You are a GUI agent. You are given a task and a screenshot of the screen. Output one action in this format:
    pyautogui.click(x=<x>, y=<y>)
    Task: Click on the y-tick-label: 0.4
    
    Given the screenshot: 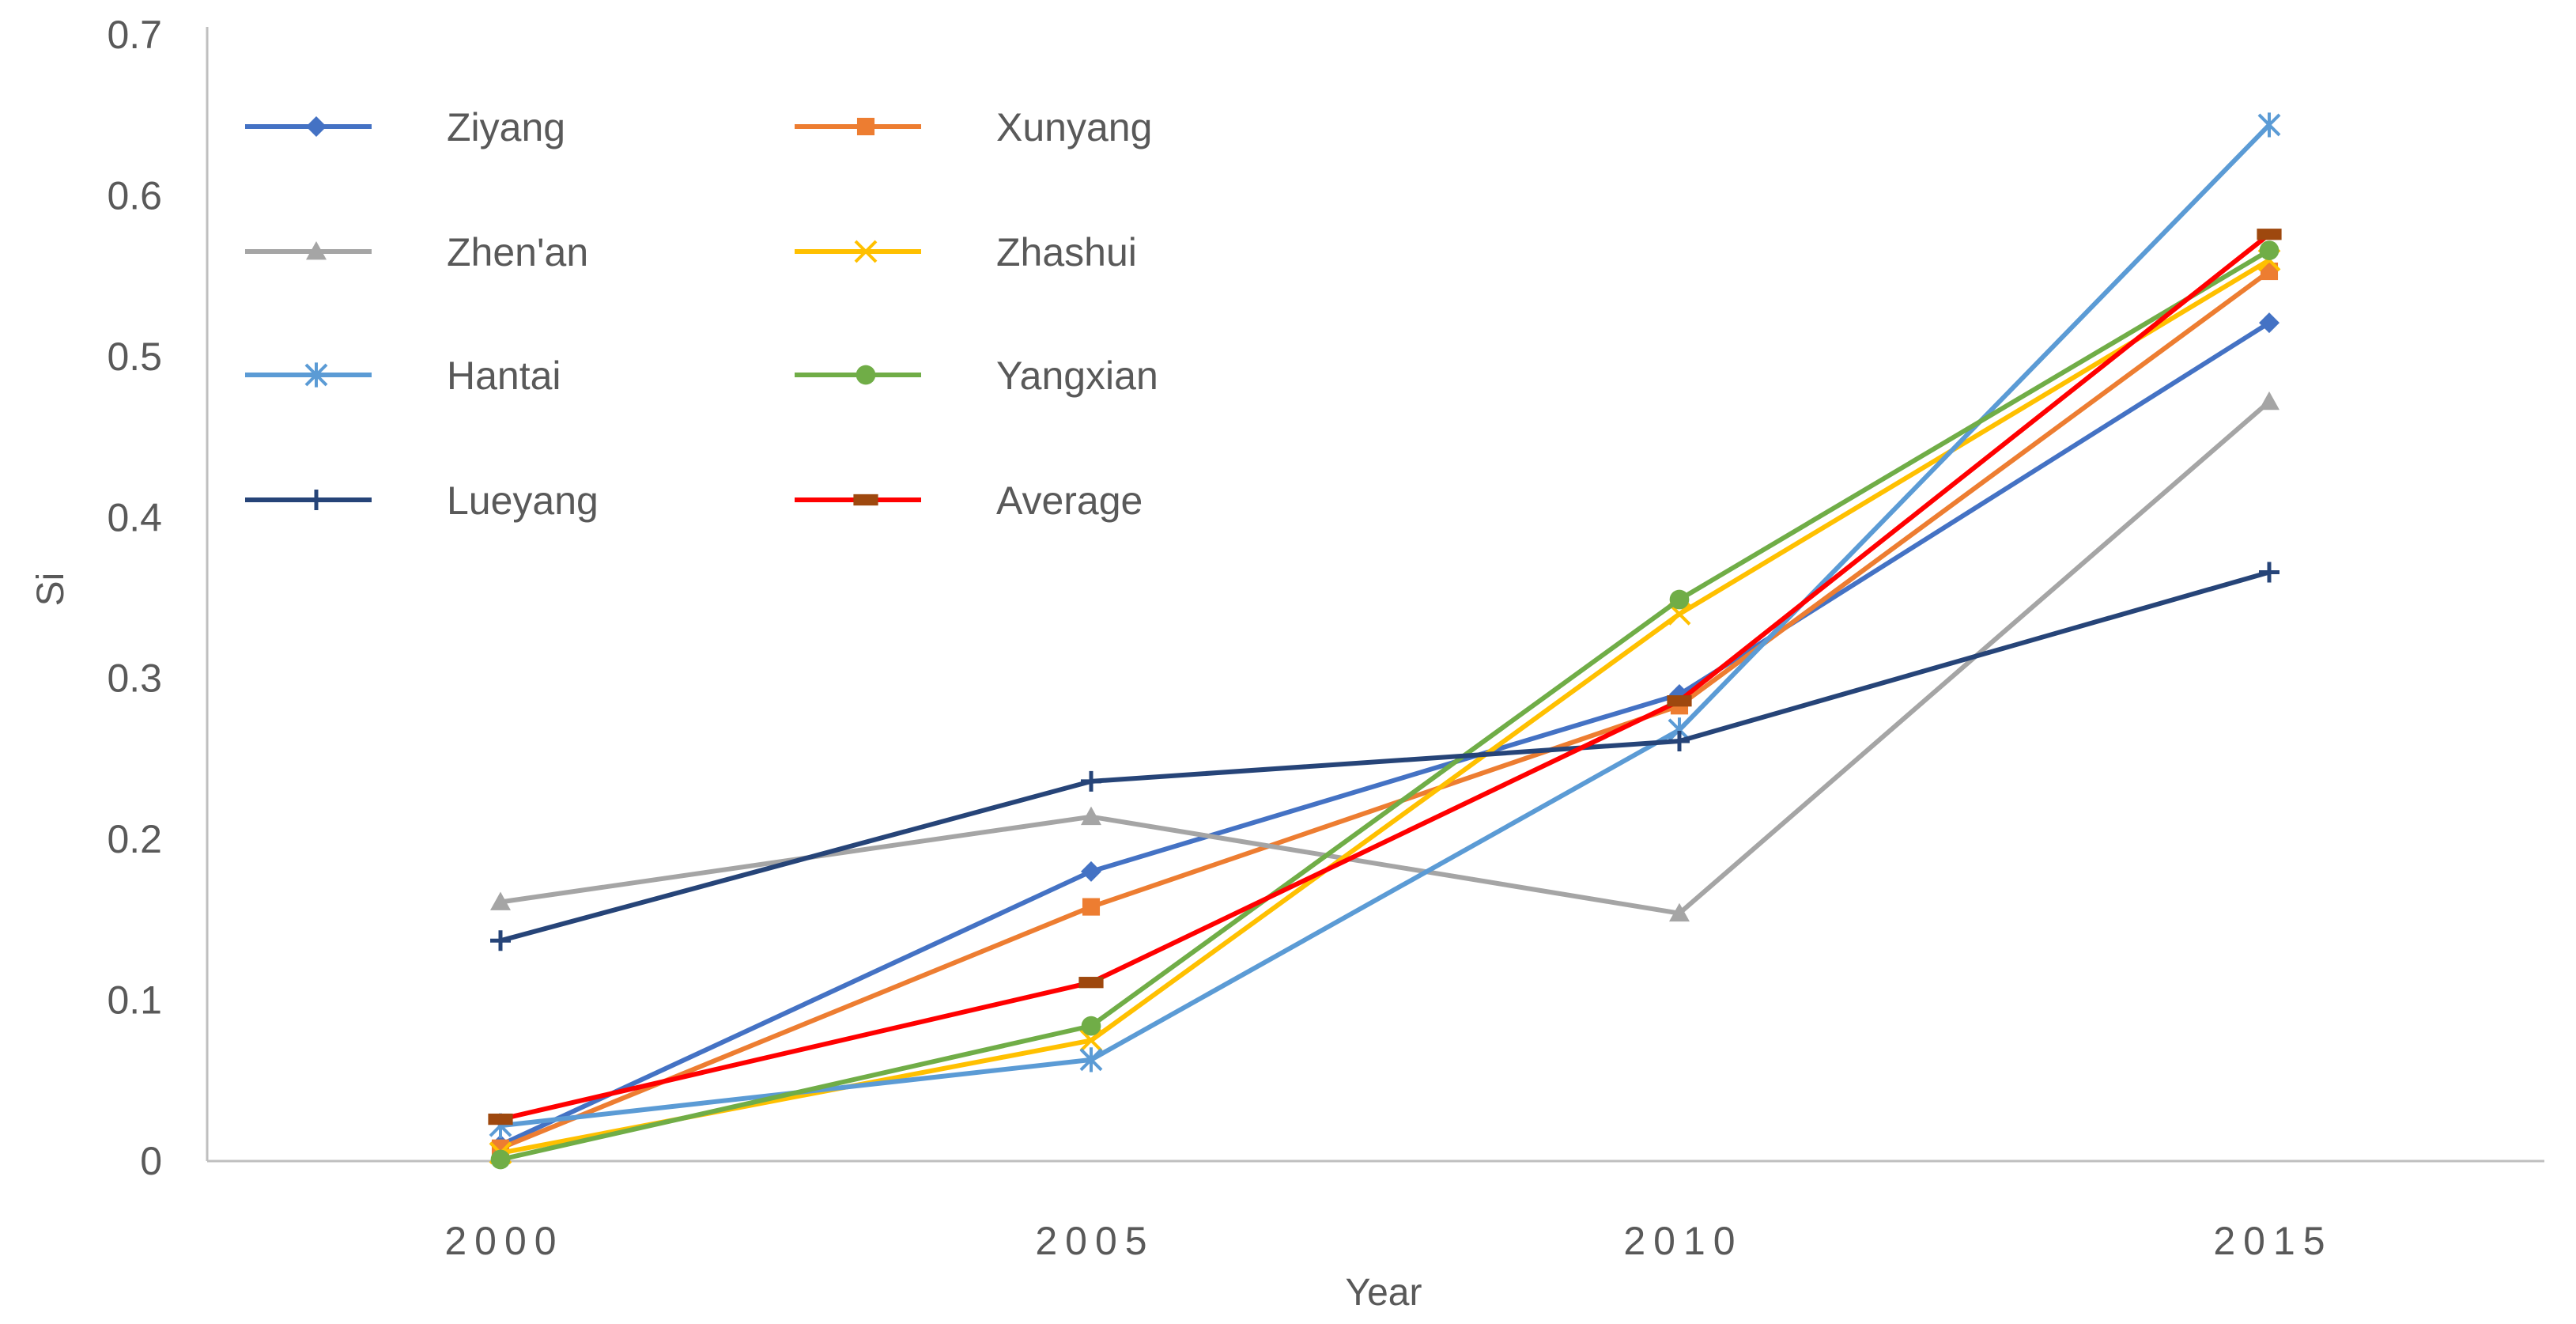 What is the action you would take?
    pyautogui.click(x=134, y=517)
    